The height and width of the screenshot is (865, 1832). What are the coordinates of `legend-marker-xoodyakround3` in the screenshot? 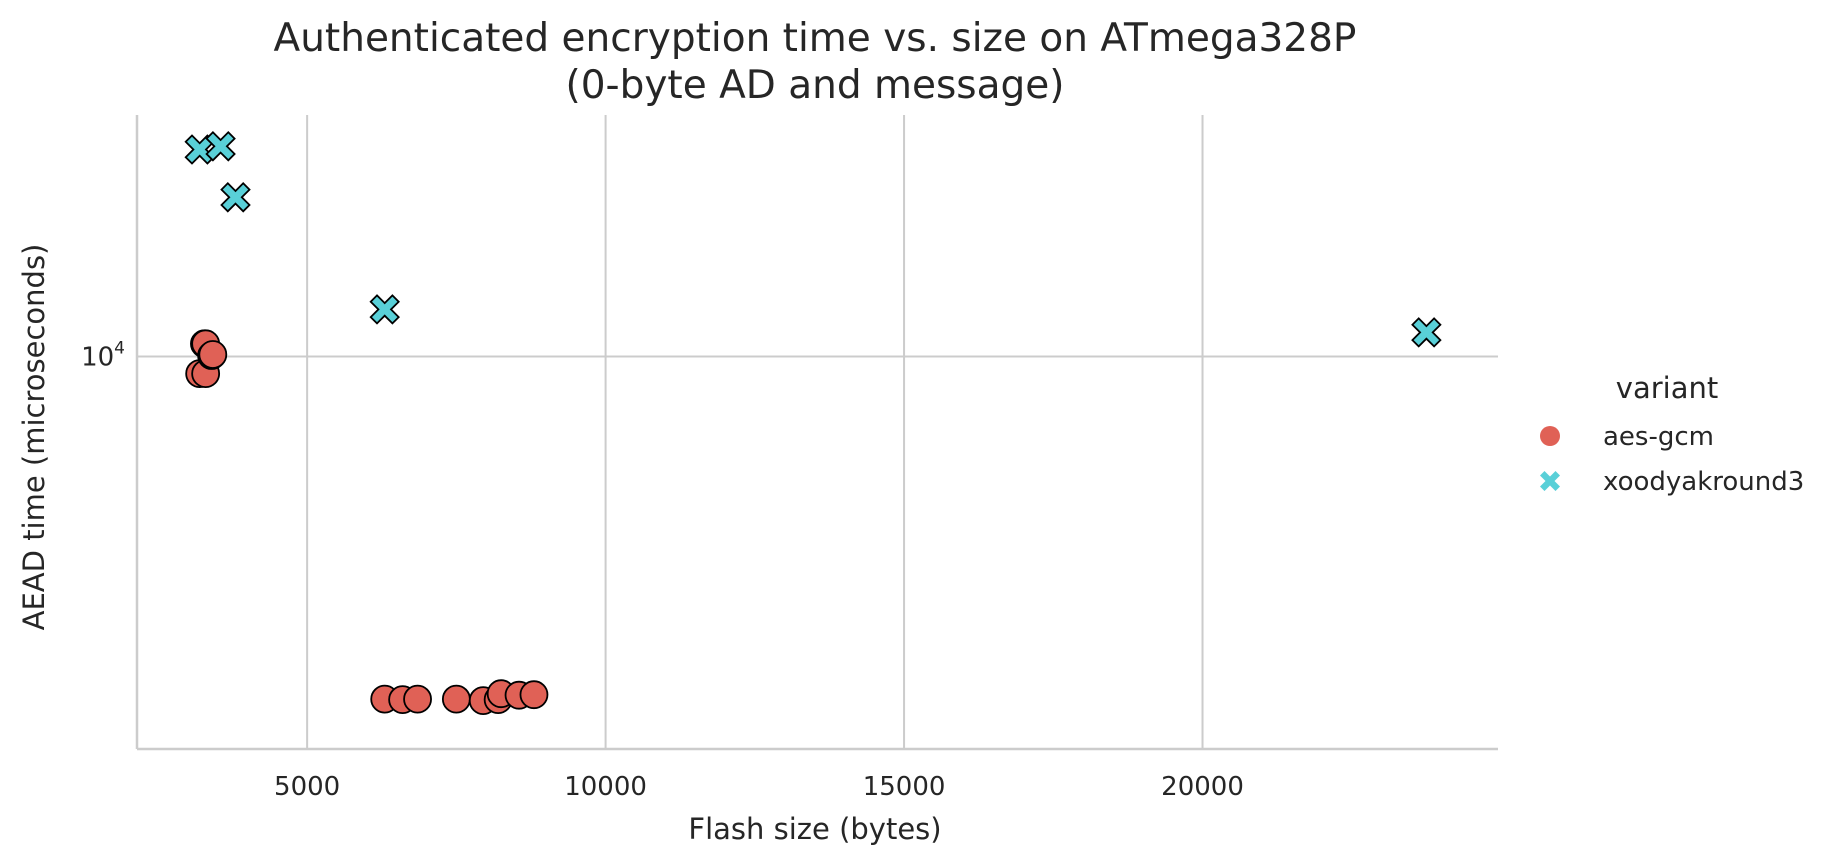 It's located at (1550, 481).